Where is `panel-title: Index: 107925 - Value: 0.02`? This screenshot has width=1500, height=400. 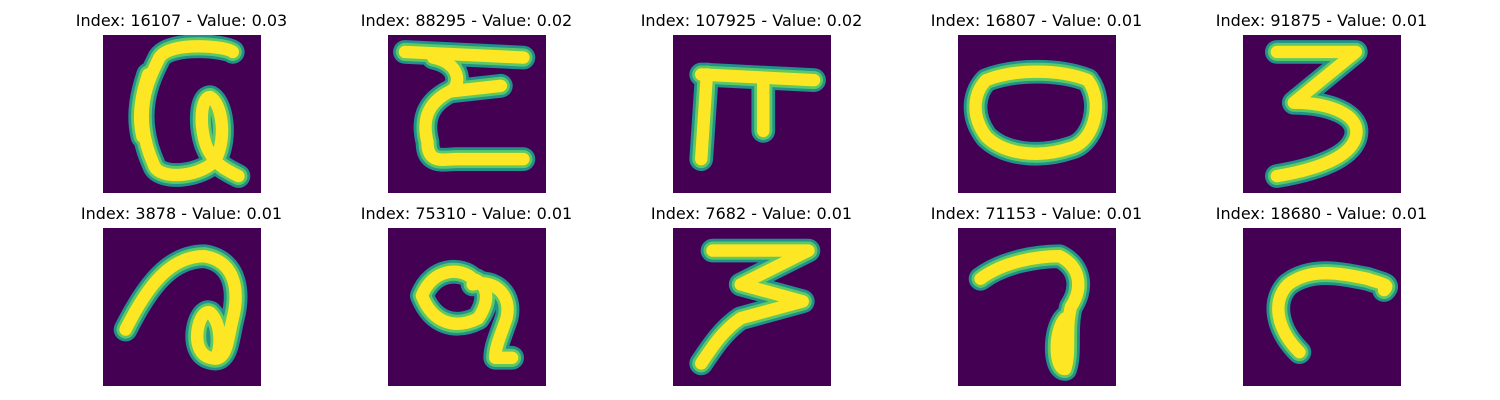 panel-title: Index: 107925 - Value: 0.02 is located at coordinates (751, 20).